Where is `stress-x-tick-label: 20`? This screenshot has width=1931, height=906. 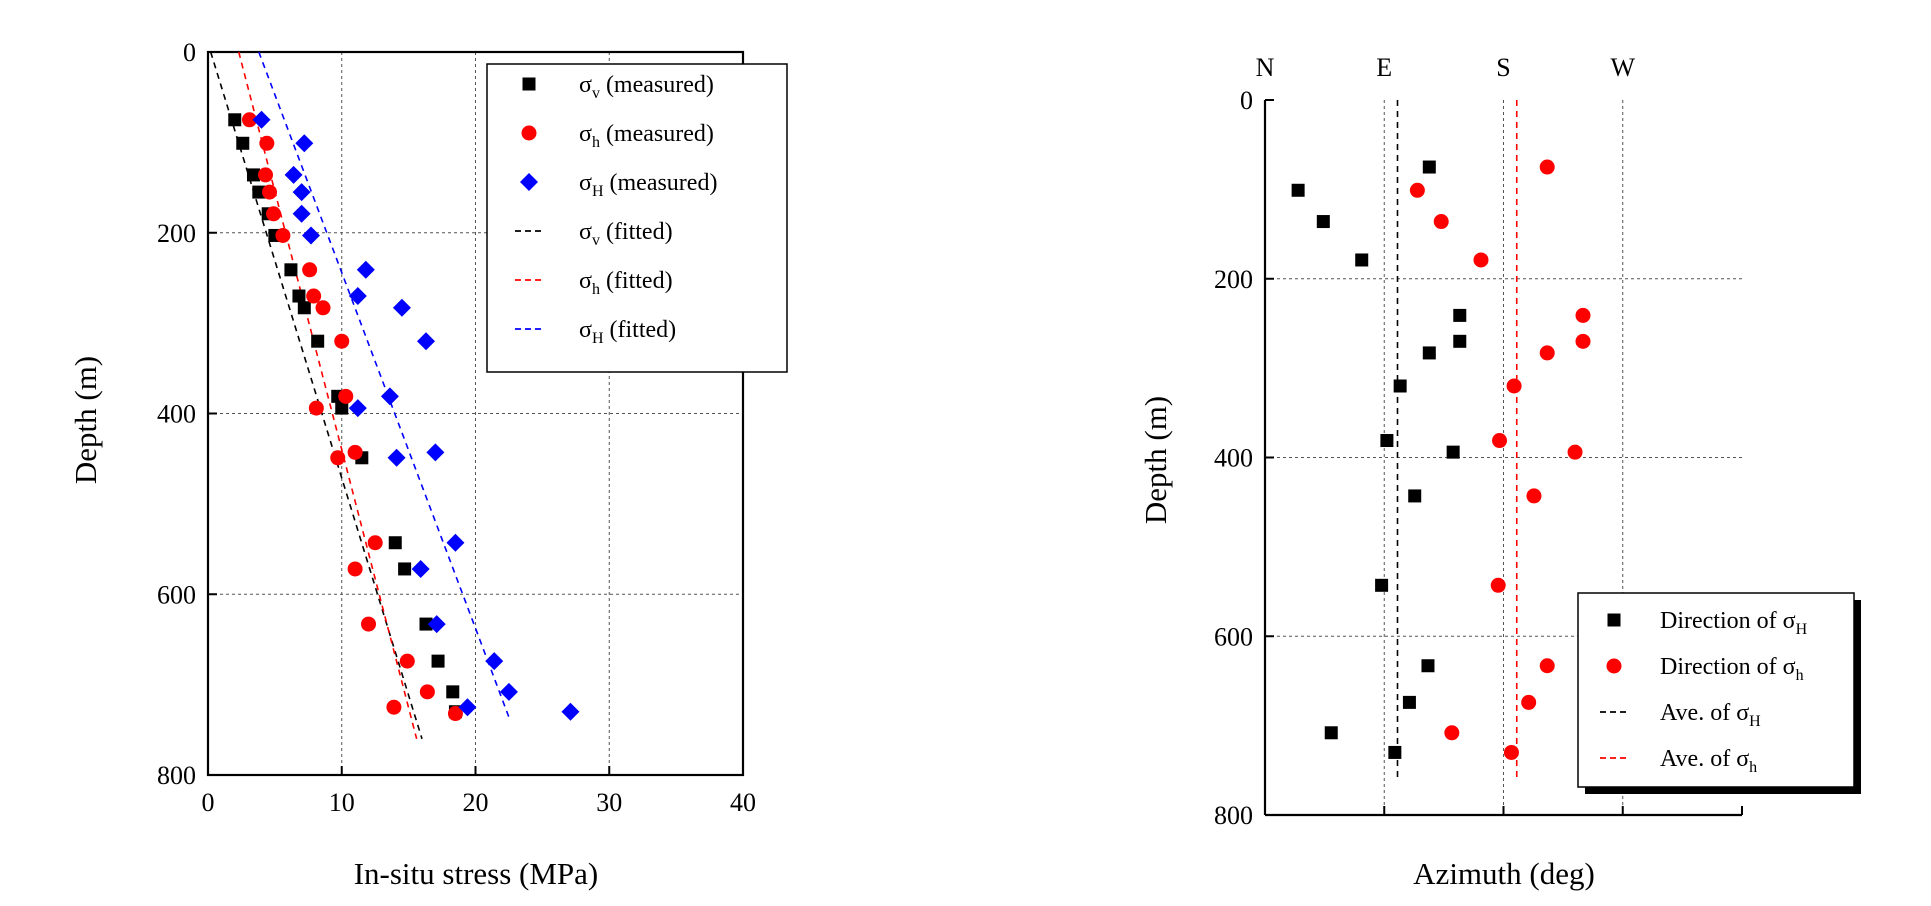
stress-x-tick-label: 20 is located at coordinates (476, 802).